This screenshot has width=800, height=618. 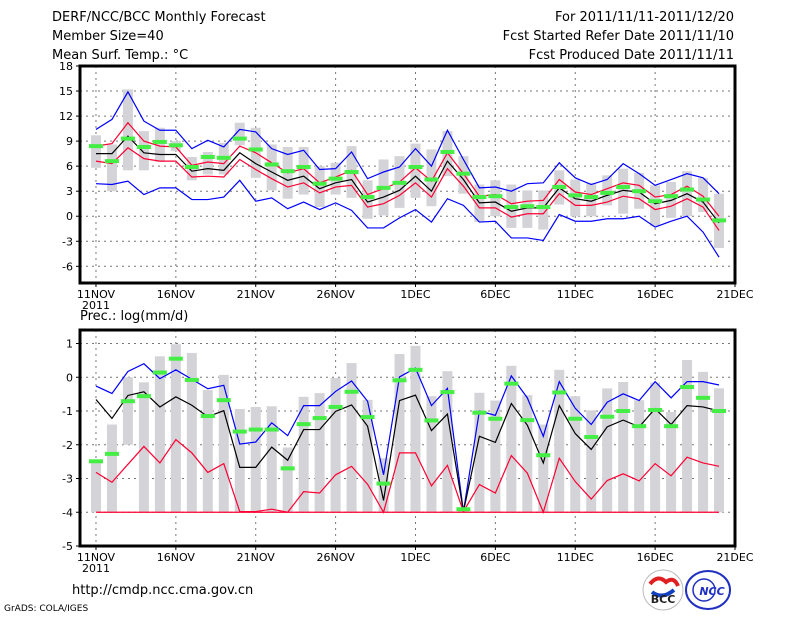 What do you see at coordinates (336, 294) in the screenshot?
I see `x-tick-label: 26NOV` at bounding box center [336, 294].